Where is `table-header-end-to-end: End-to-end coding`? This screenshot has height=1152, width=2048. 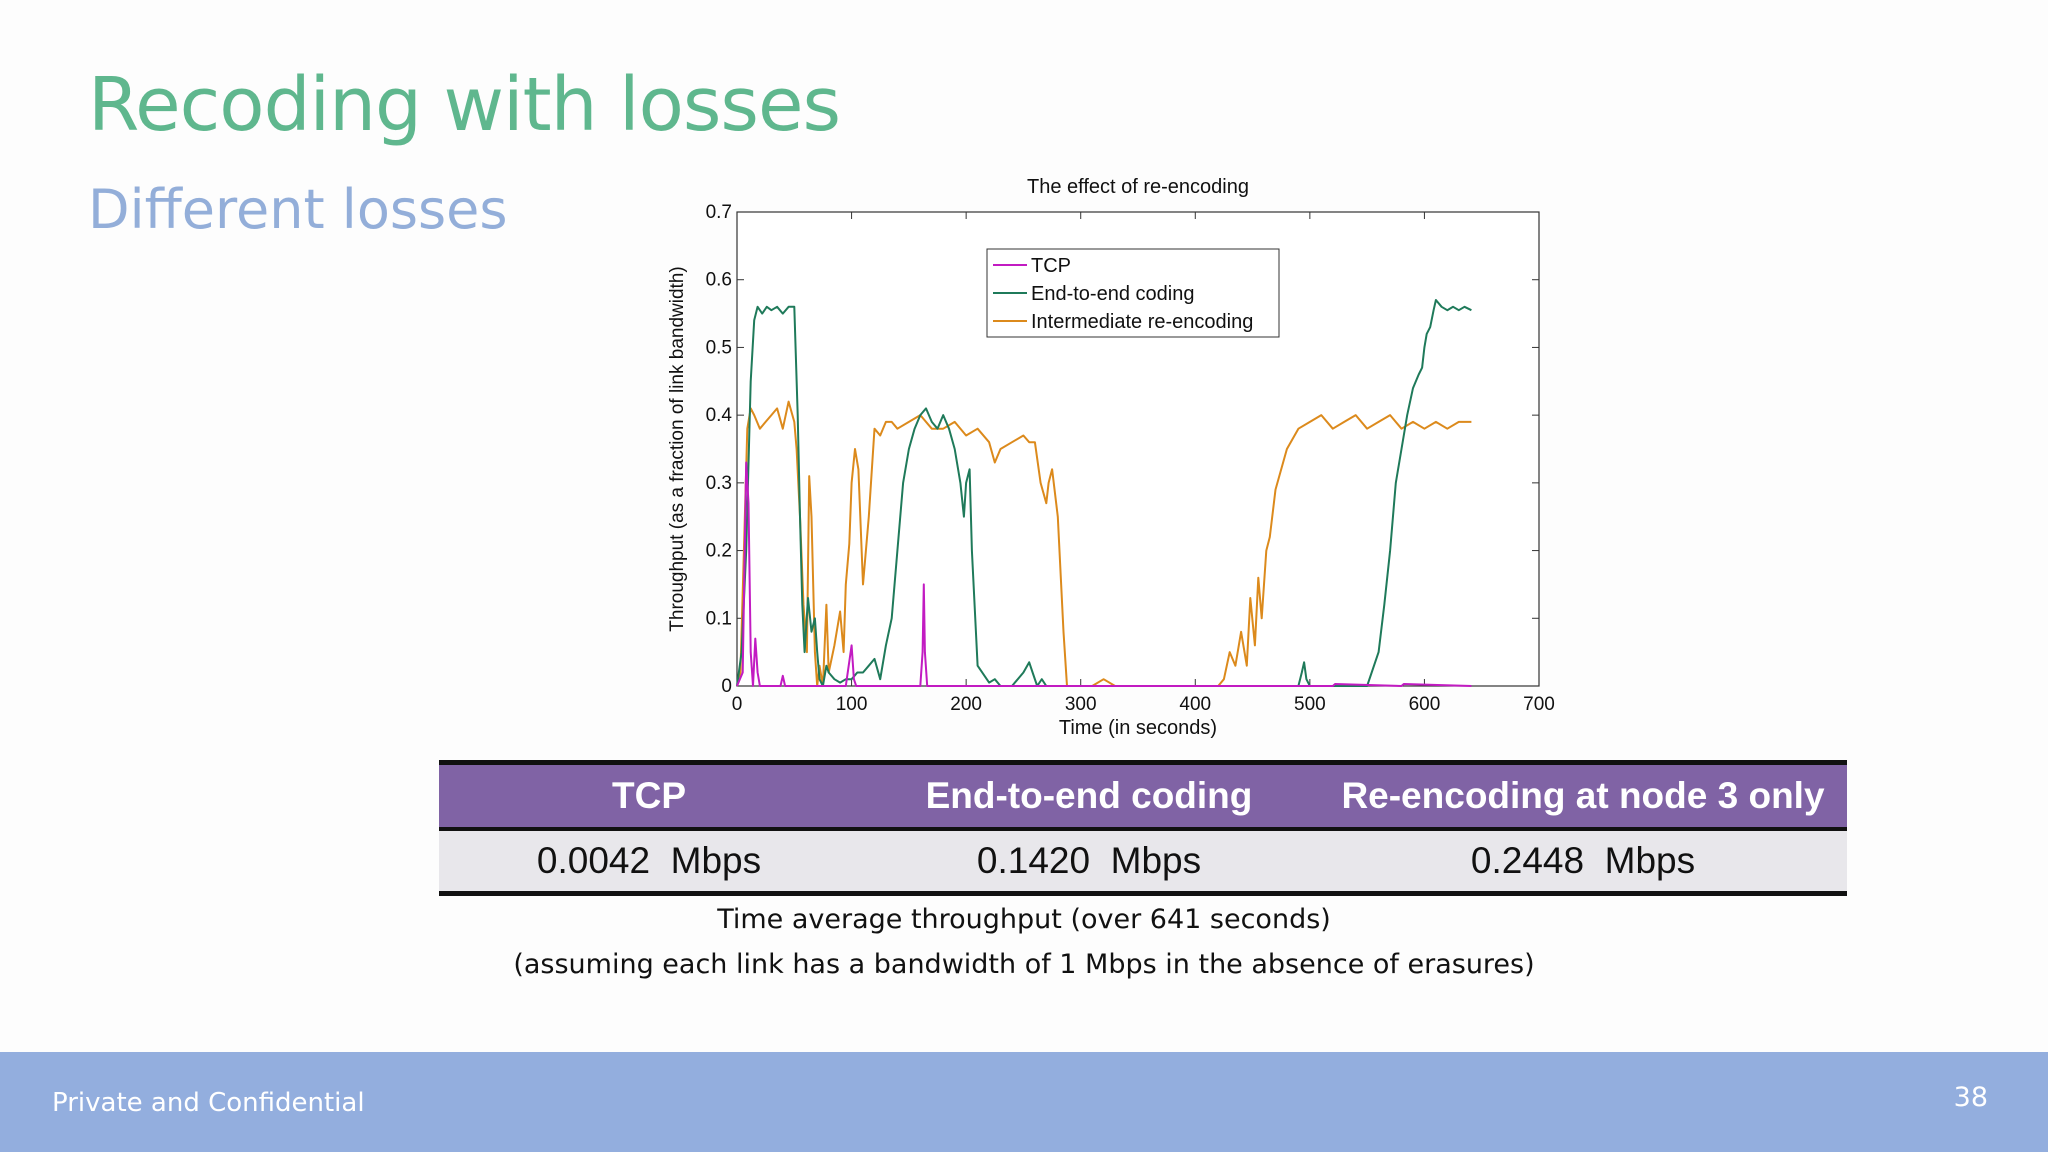
table-header-end-to-end: End-to-end coding is located at coordinates (1089, 795).